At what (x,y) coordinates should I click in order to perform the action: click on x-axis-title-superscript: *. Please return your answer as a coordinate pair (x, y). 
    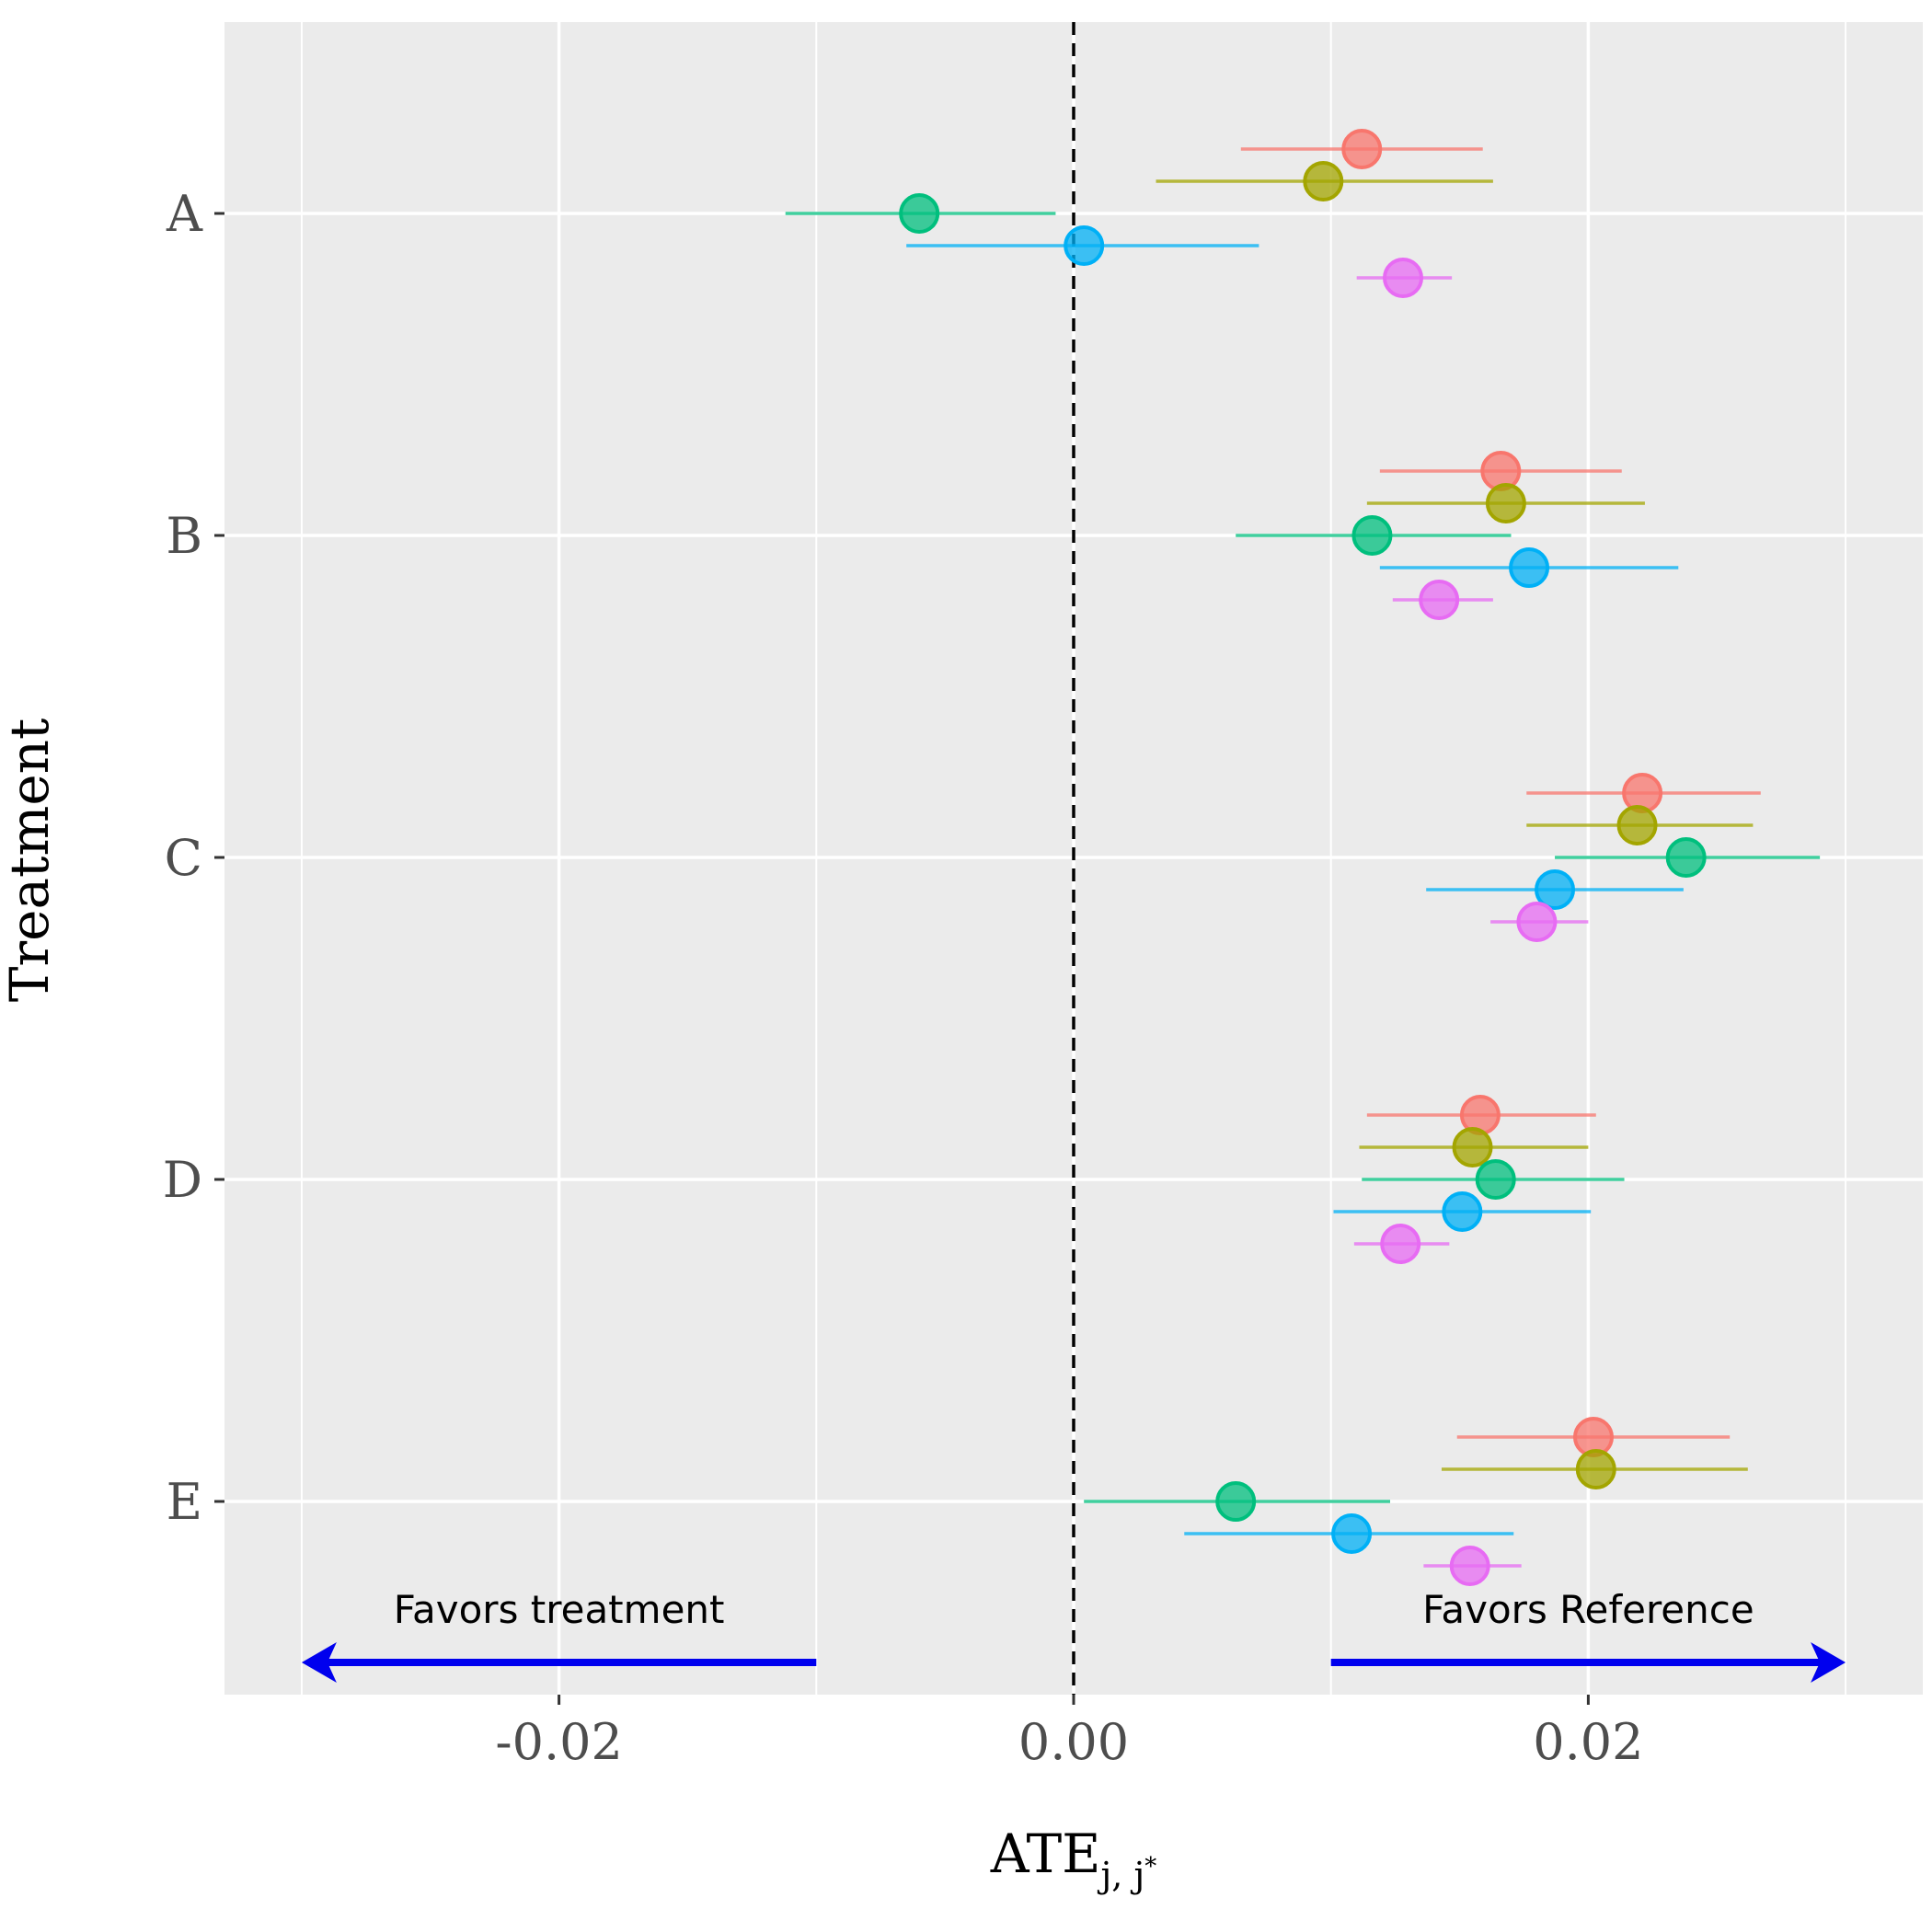
    Looking at the image, I should click on (1150, 1866).